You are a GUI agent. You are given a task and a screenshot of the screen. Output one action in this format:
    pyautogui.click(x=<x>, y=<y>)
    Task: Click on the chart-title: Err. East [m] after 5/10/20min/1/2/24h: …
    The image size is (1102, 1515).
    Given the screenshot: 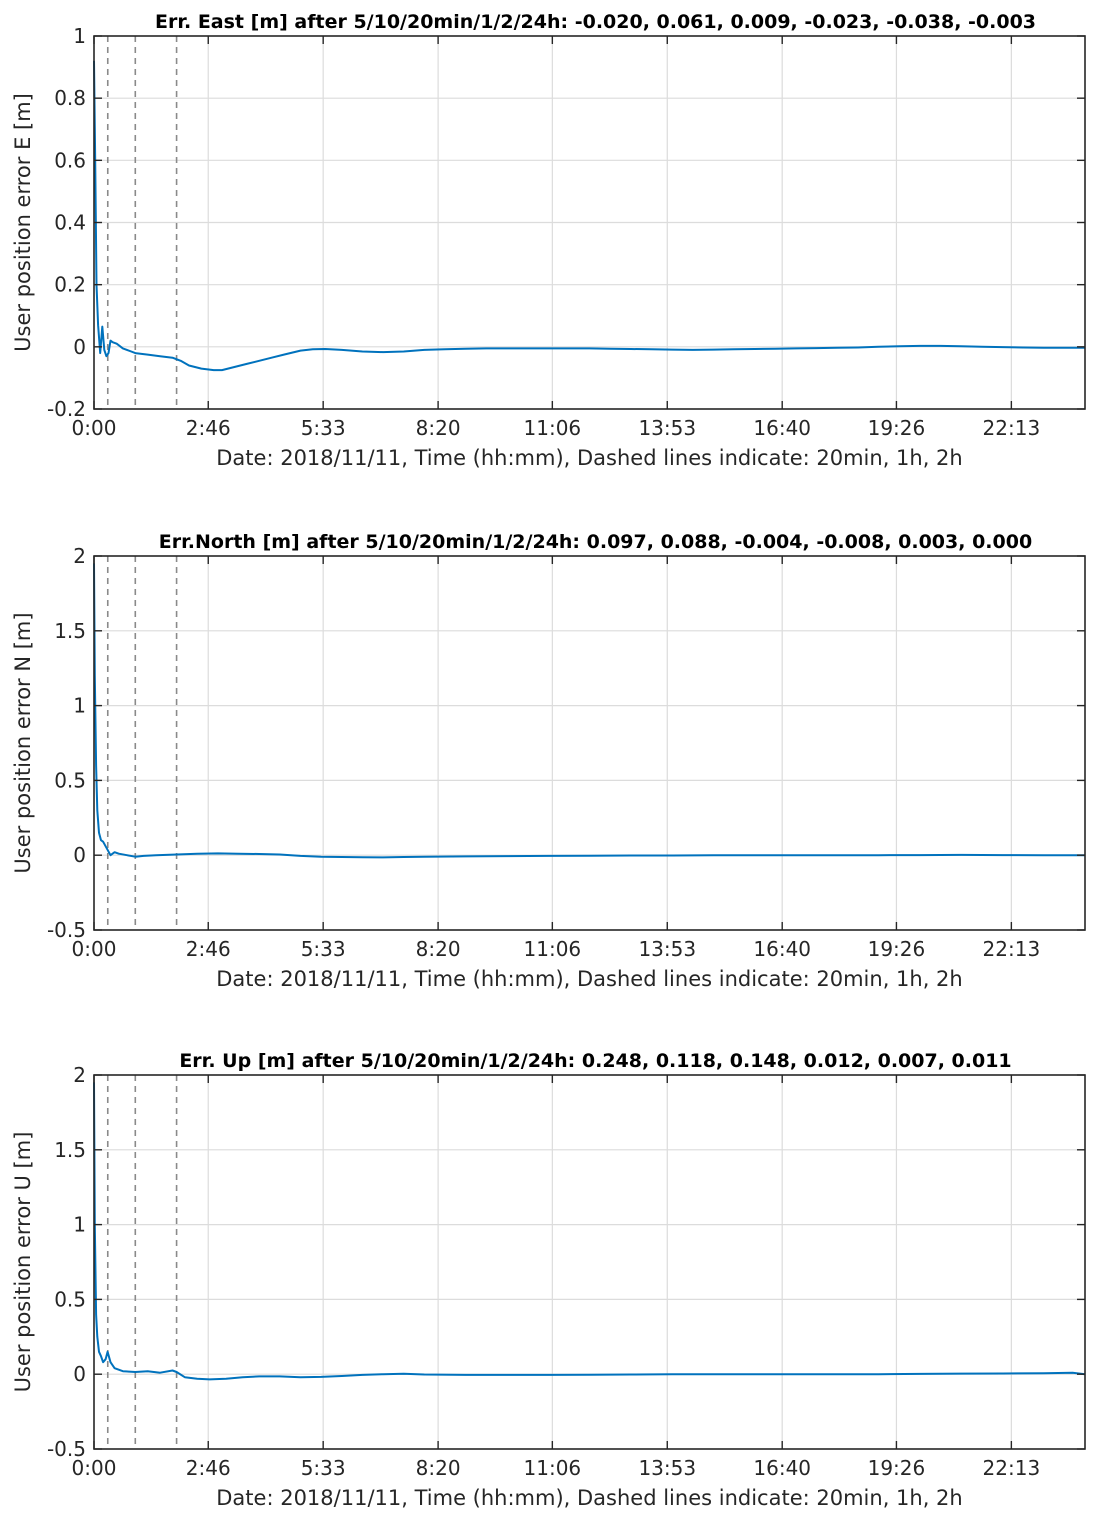 What is the action you would take?
    pyautogui.click(x=595, y=22)
    